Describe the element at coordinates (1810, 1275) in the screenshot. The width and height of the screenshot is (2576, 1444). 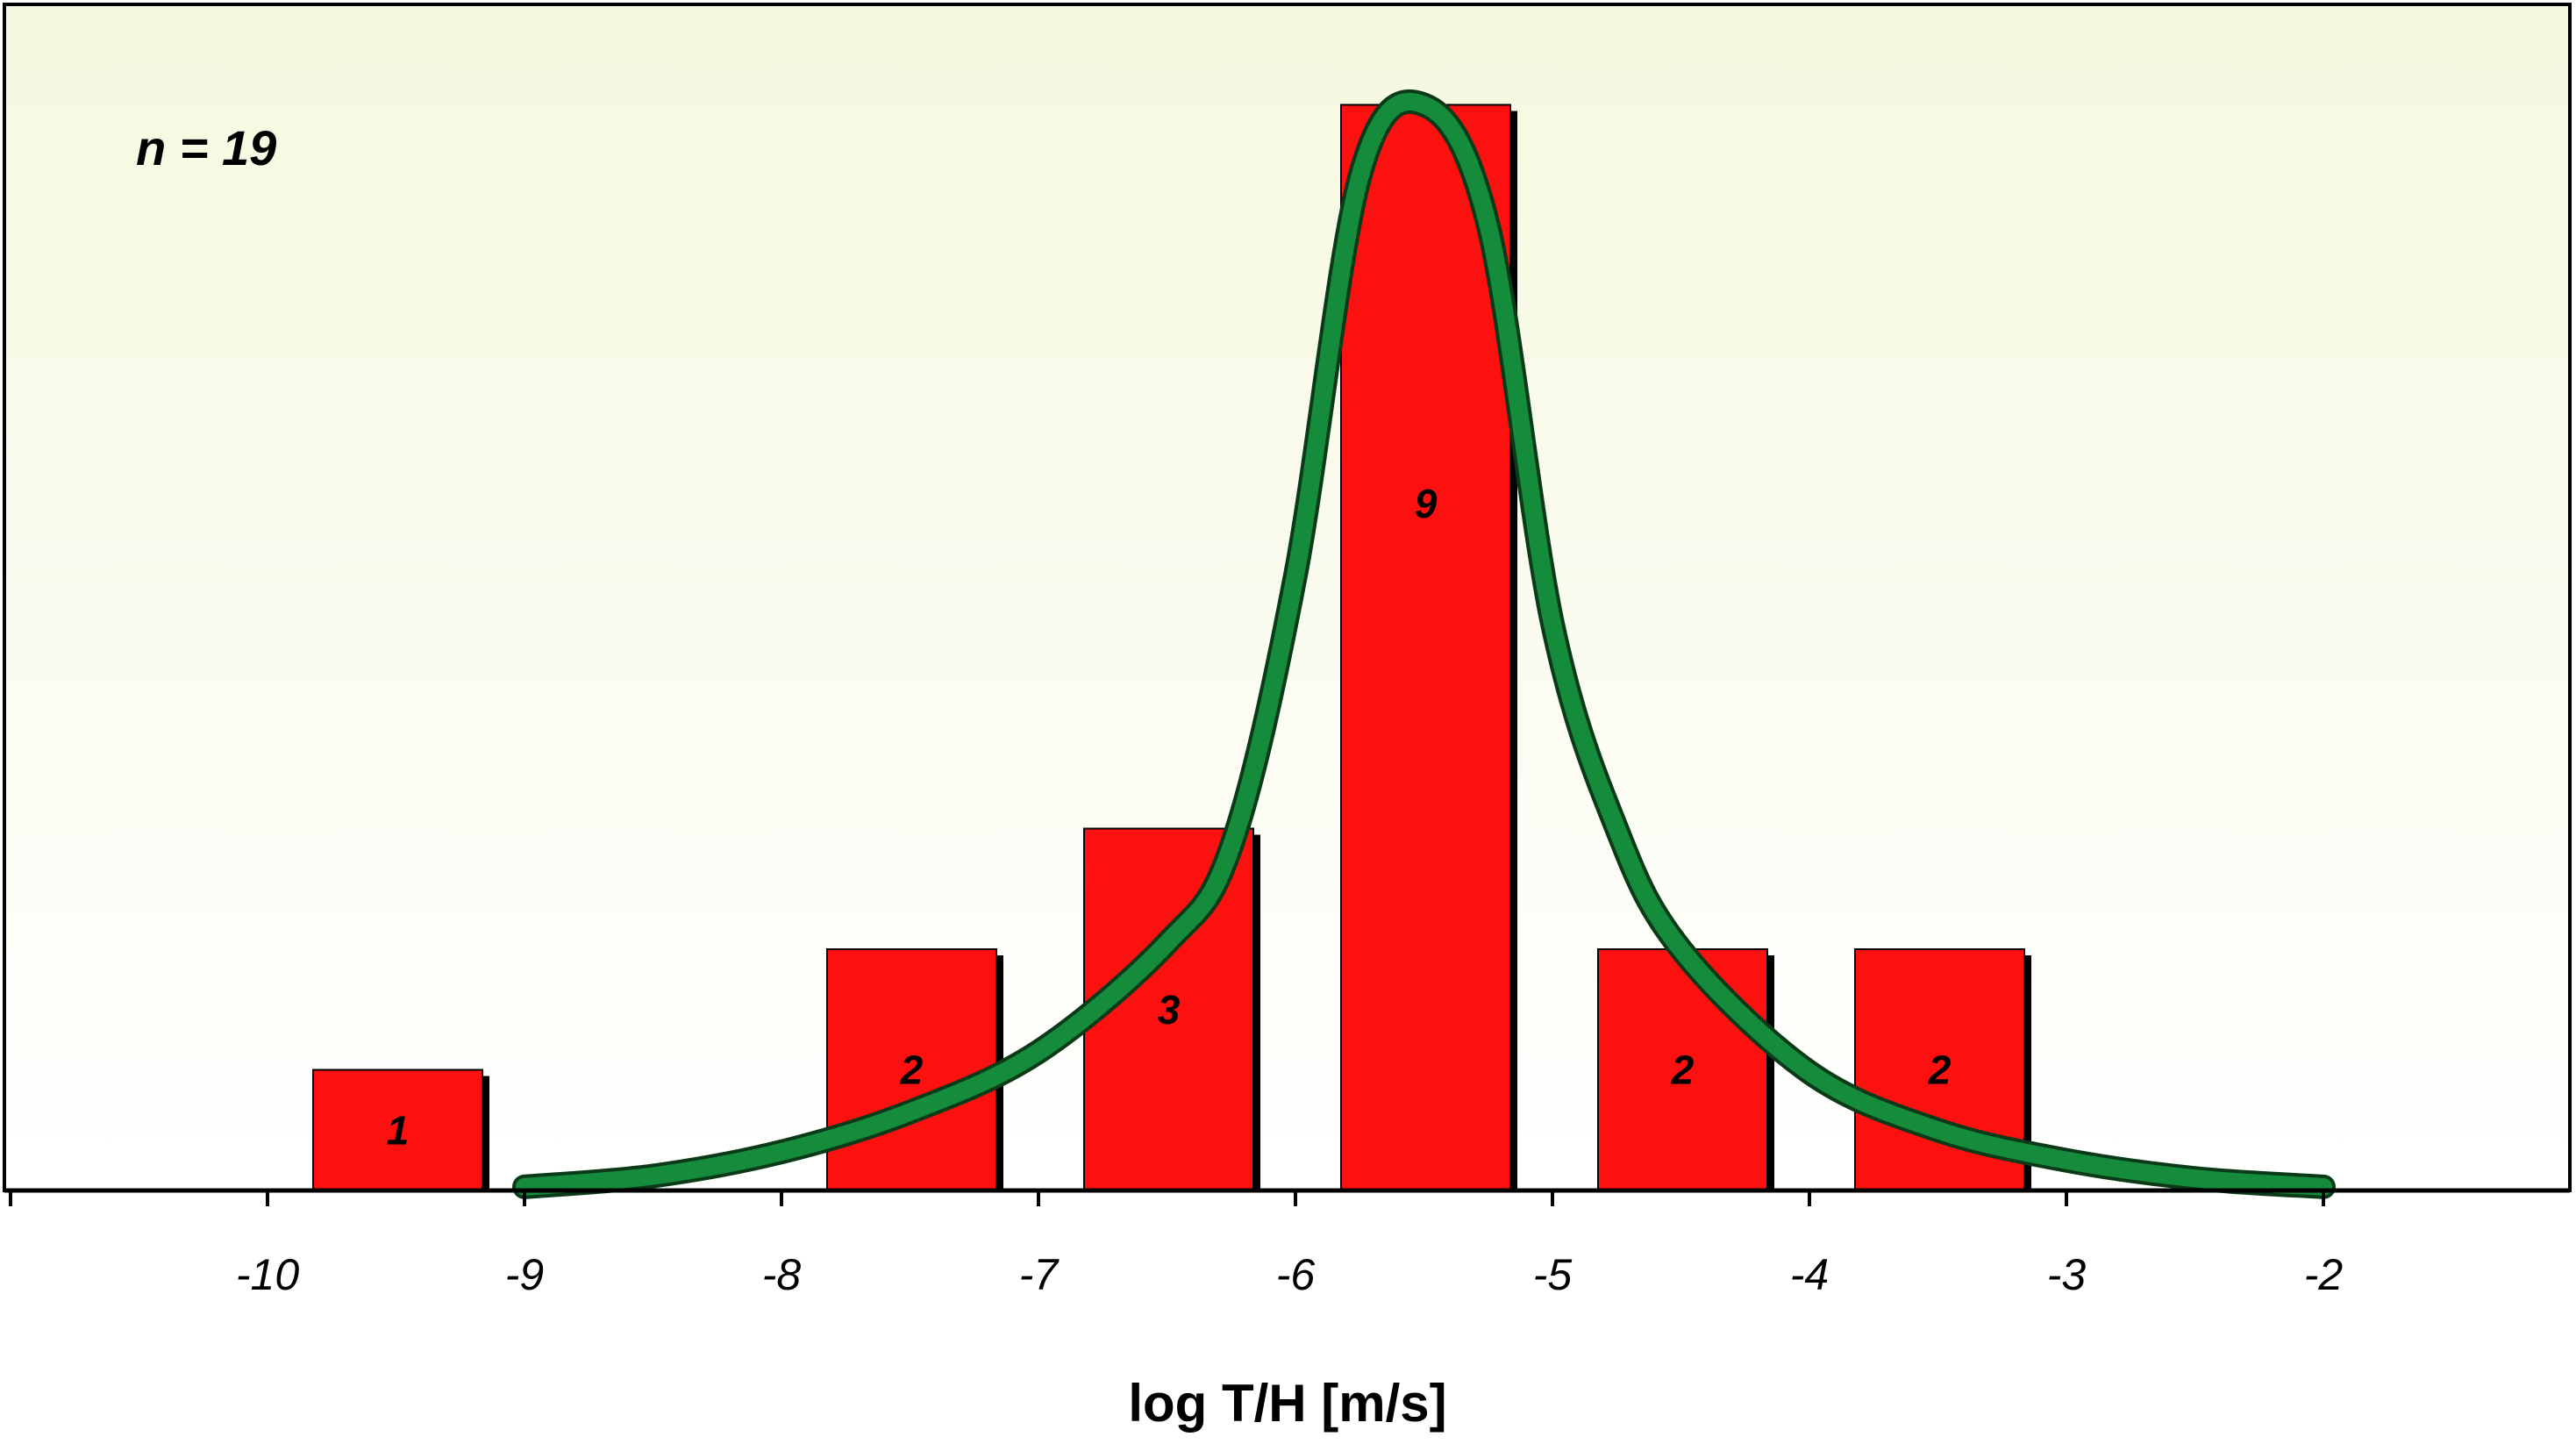
I see `x-tick-label: -4` at that location.